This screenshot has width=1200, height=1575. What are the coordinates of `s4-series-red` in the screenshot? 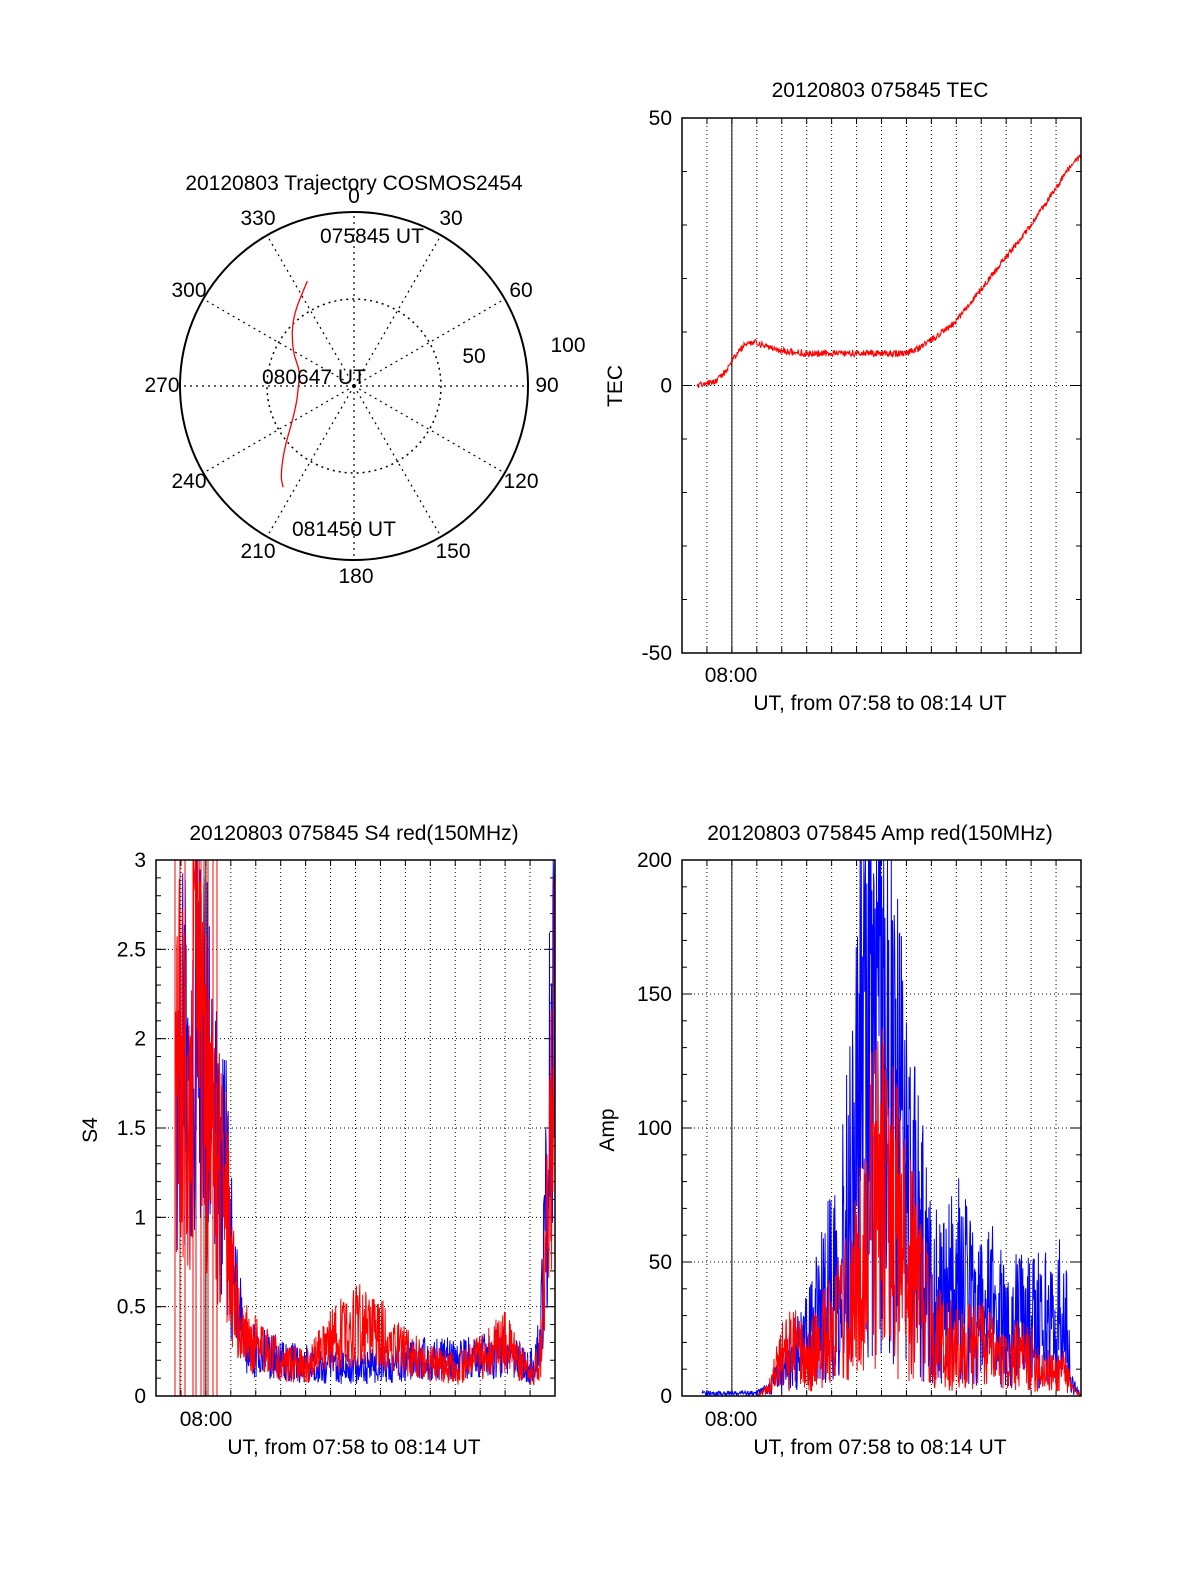 It's located at (365, 1122).